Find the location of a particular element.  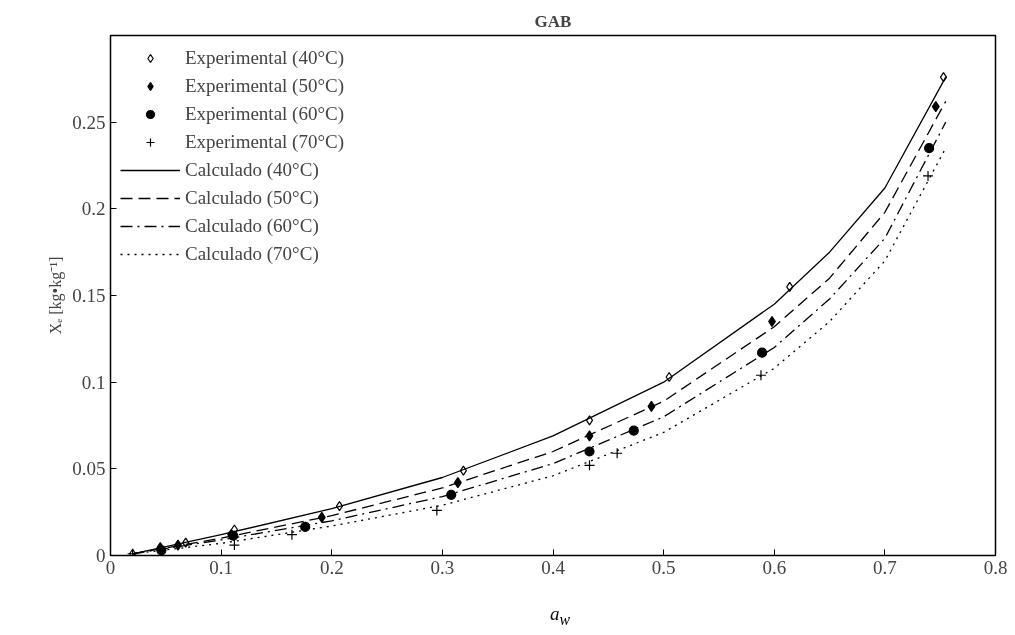

legend-label: Experimental (40°C) is located at coordinates (265, 58).